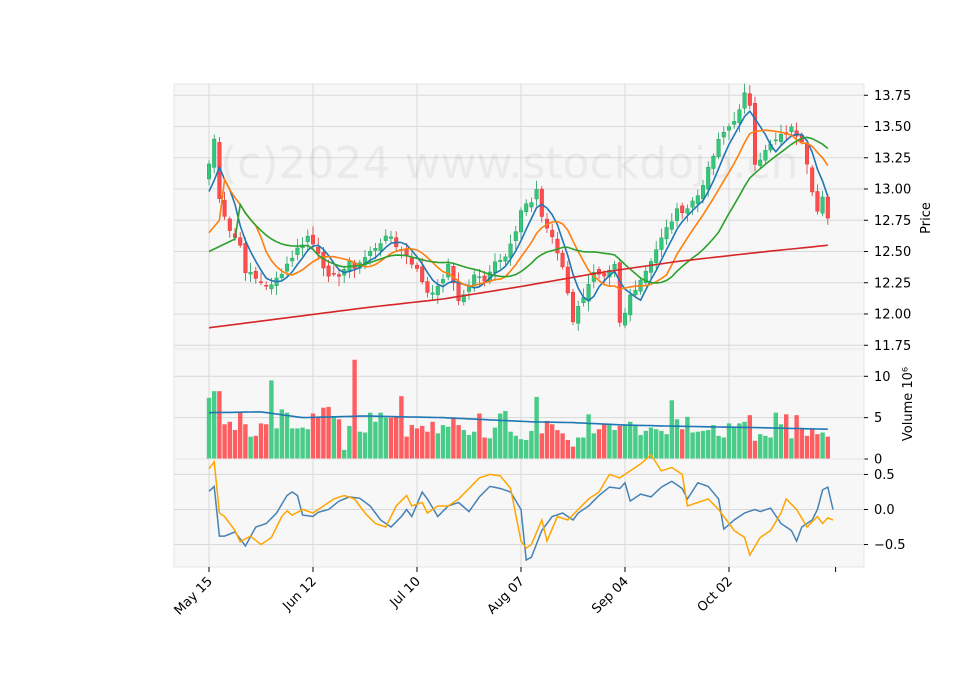  I want to click on x-tick-label: Sep 04, so click(610, 595).